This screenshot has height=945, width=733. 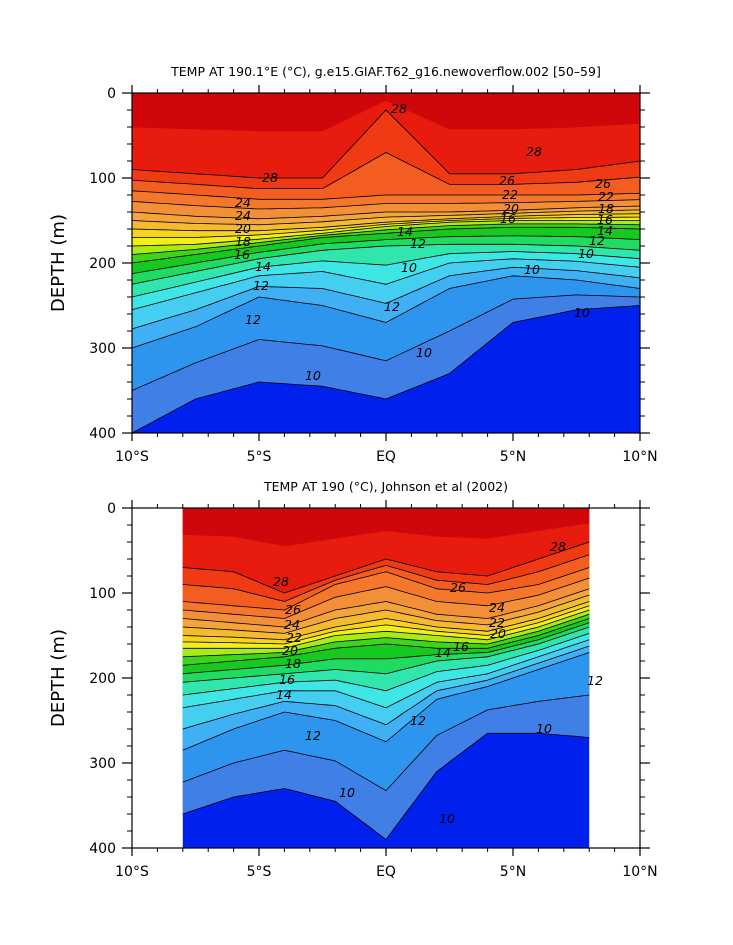 I want to click on x-tick-label: 5°N, so click(x=513, y=872).